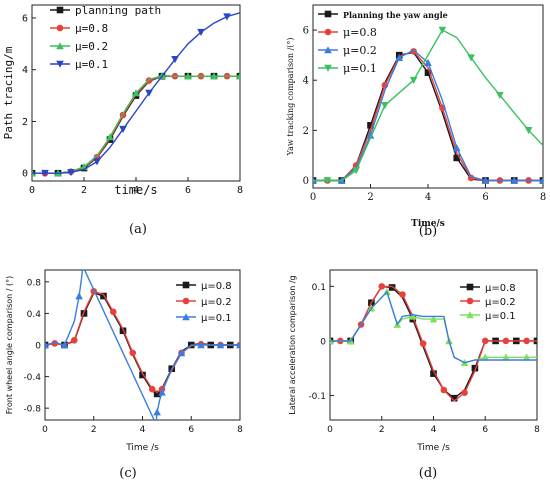 This screenshot has height=487, width=550. I want to click on x-tick-label: 0, so click(45, 430).